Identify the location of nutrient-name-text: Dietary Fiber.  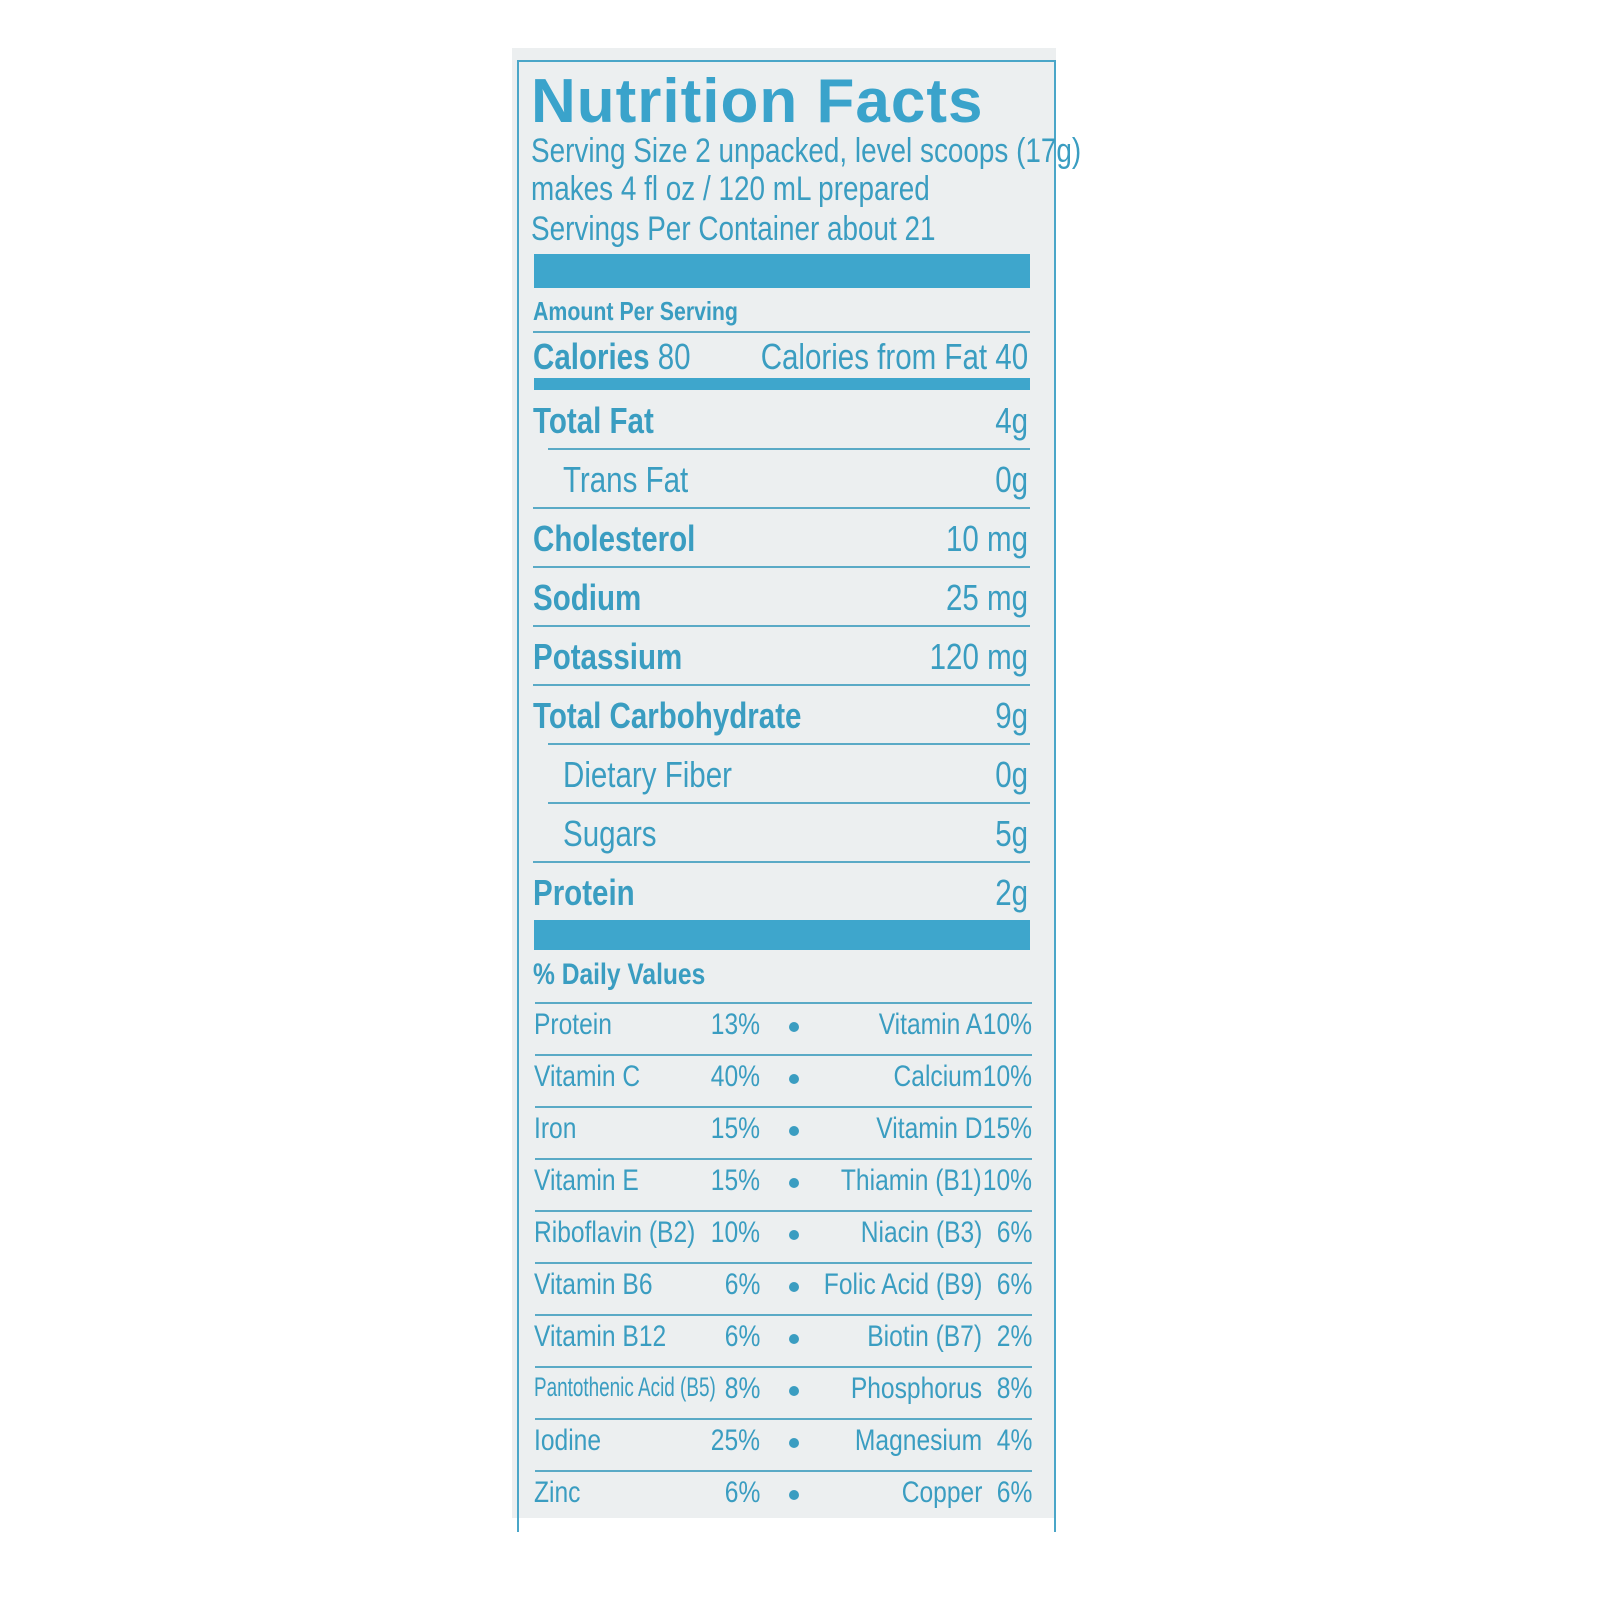
(647, 774).